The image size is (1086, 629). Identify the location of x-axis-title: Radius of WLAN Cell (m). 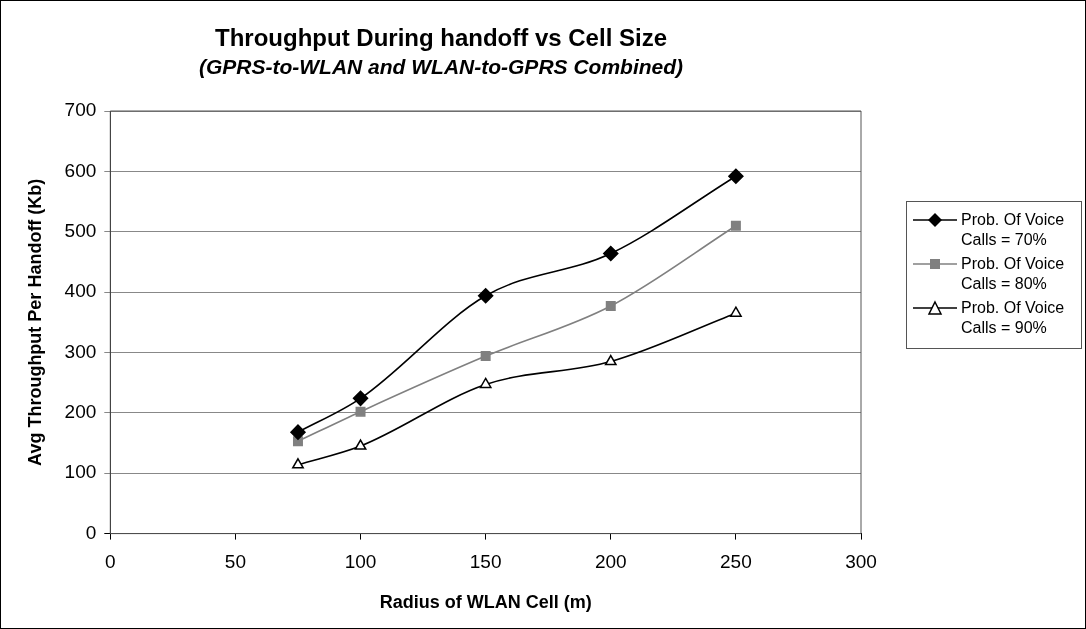
(485, 602).